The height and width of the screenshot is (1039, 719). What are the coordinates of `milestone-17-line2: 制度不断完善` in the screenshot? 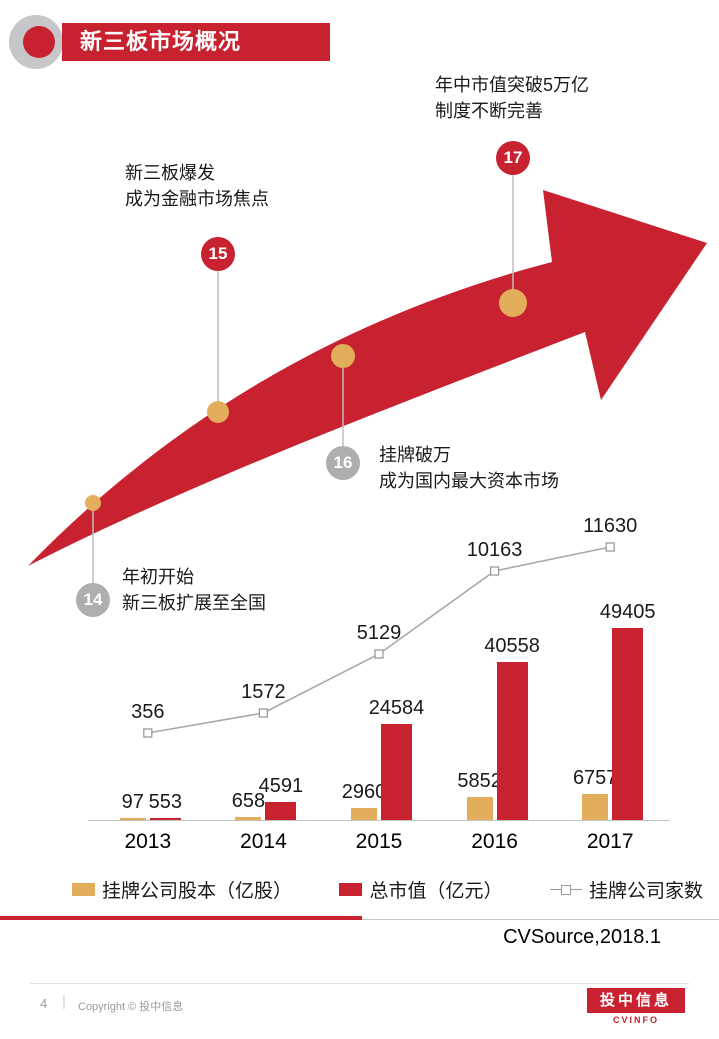 It's located at (489, 111).